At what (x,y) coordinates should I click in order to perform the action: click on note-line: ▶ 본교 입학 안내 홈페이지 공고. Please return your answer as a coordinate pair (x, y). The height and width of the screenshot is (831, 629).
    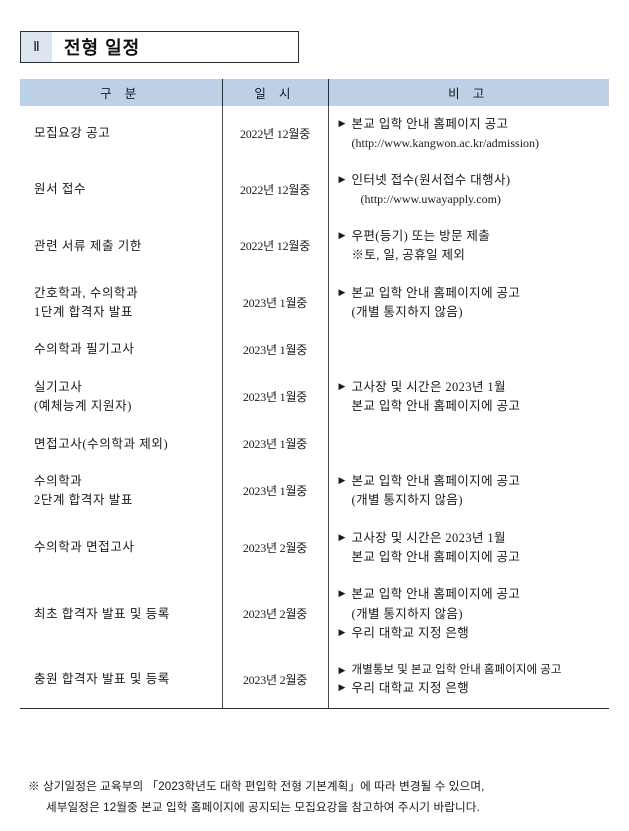
    Looking at the image, I should click on (471, 124).